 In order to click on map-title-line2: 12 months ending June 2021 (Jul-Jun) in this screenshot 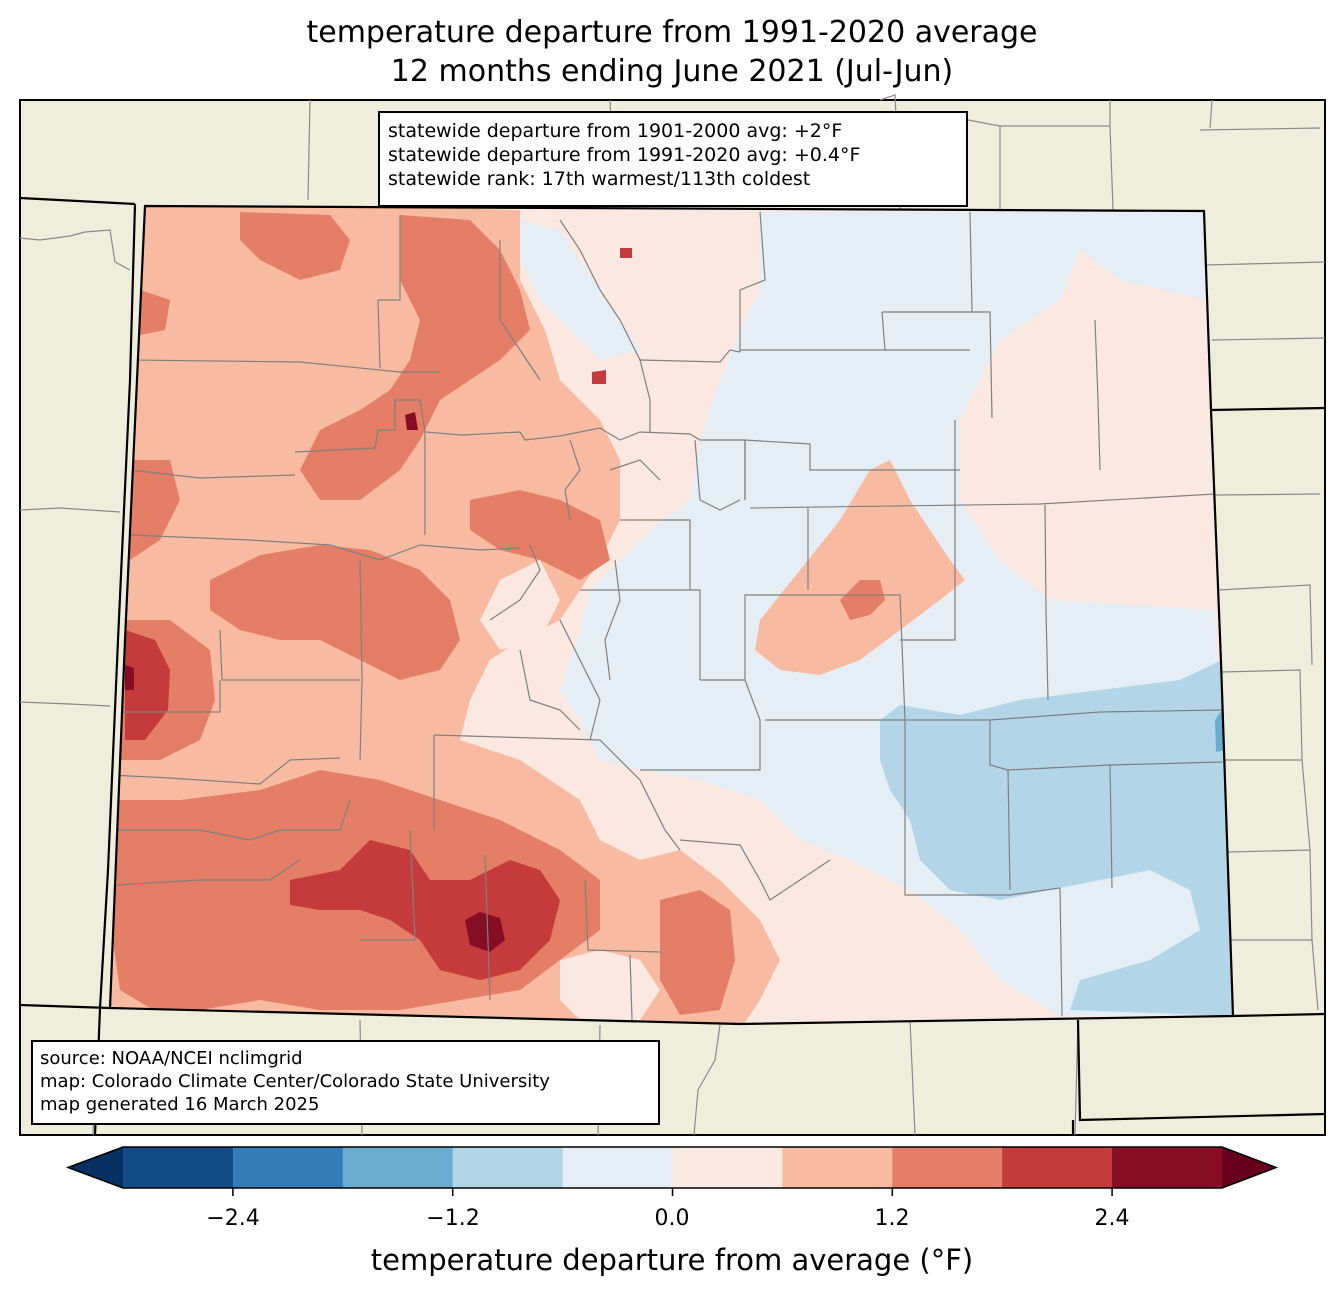, I will do `click(672, 71)`.